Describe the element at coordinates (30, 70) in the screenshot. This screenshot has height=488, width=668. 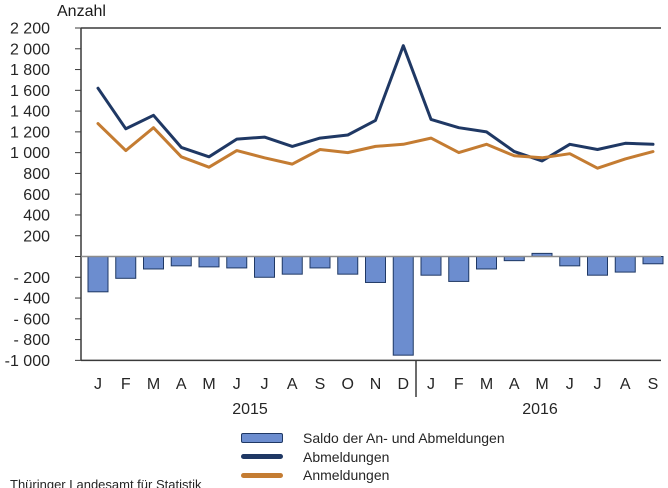
I see `y-axis-tick-label: 1 800` at that location.